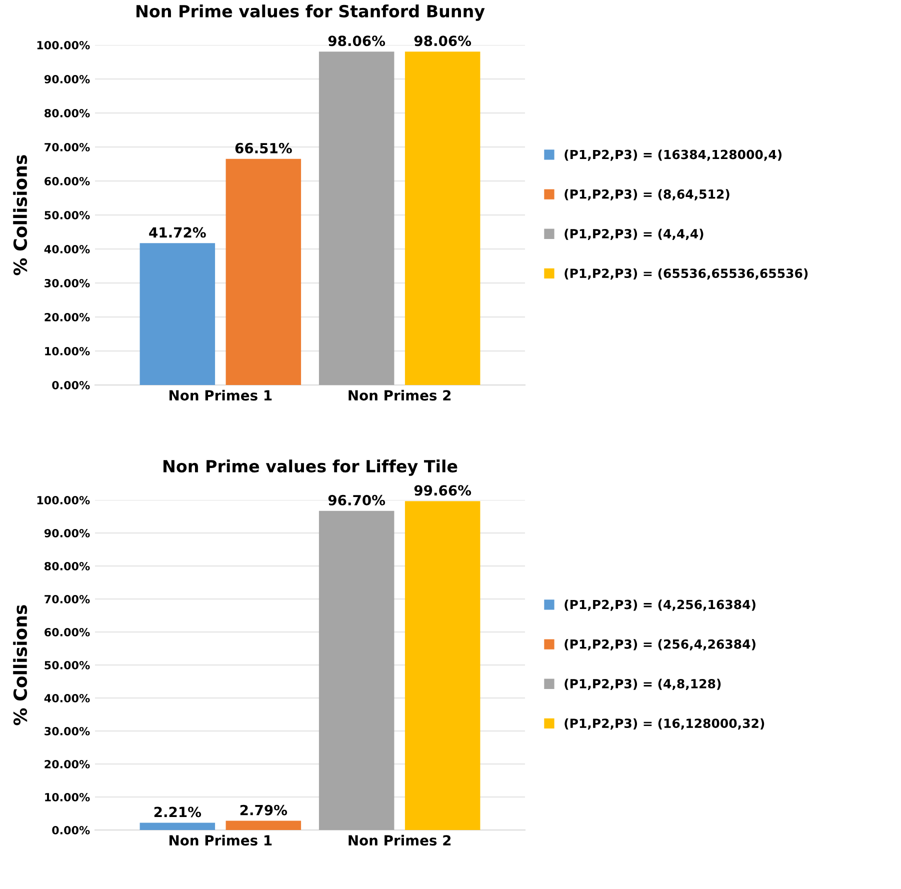  Describe the element at coordinates (443, 490) in the screenshot. I see `data-label: 99.66%` at that location.